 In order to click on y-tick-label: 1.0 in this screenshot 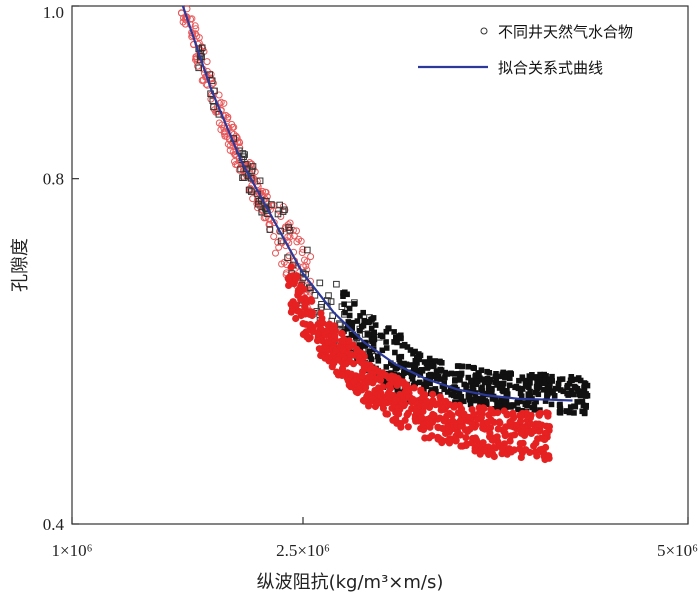, I will do `click(53, 12)`.